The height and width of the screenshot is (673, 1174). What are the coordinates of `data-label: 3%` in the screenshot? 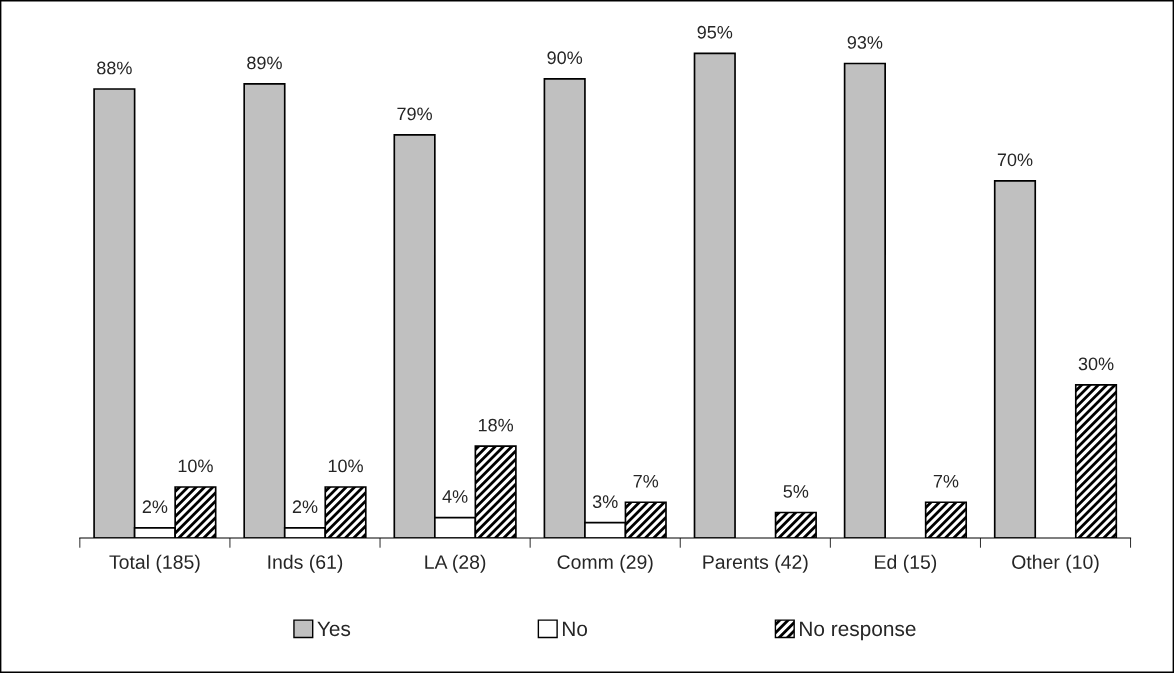 It's located at (605, 502).